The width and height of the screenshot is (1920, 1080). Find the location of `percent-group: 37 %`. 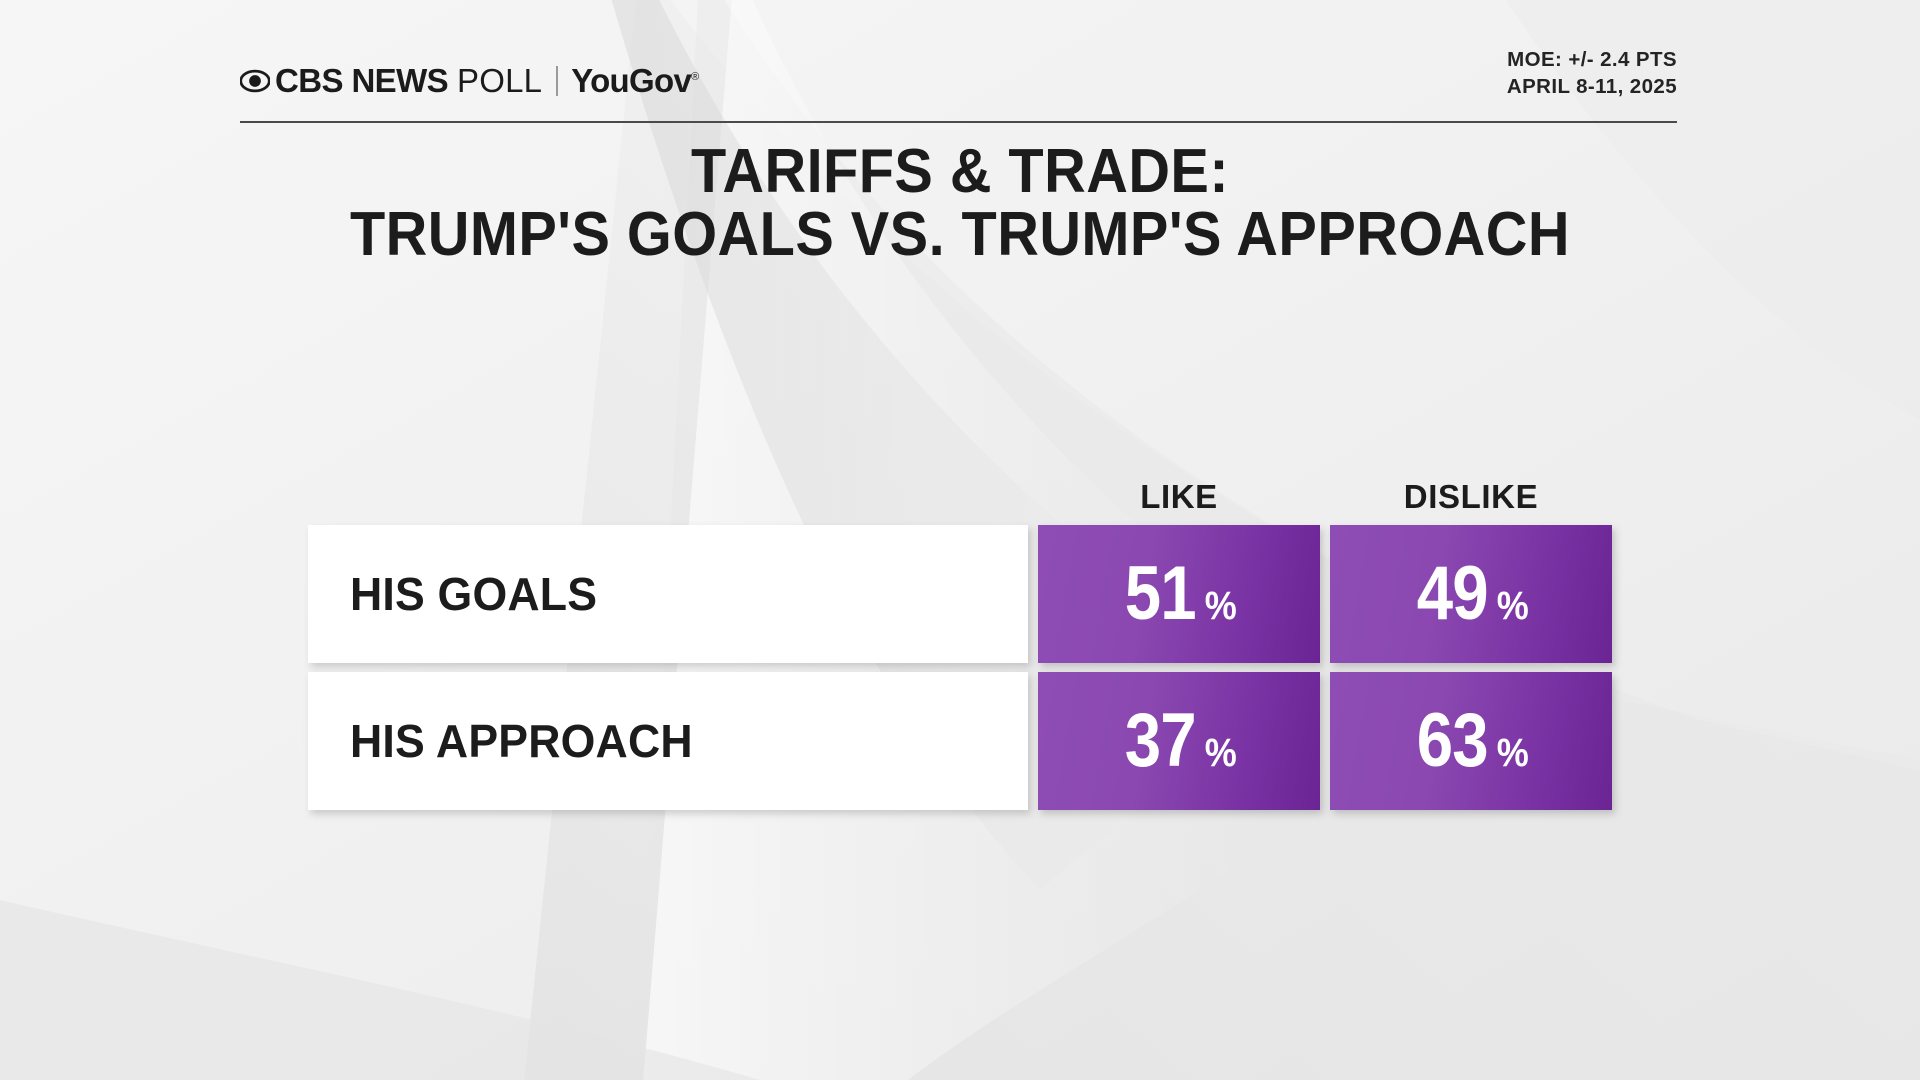

percent-group: 37 % is located at coordinates (1178, 741).